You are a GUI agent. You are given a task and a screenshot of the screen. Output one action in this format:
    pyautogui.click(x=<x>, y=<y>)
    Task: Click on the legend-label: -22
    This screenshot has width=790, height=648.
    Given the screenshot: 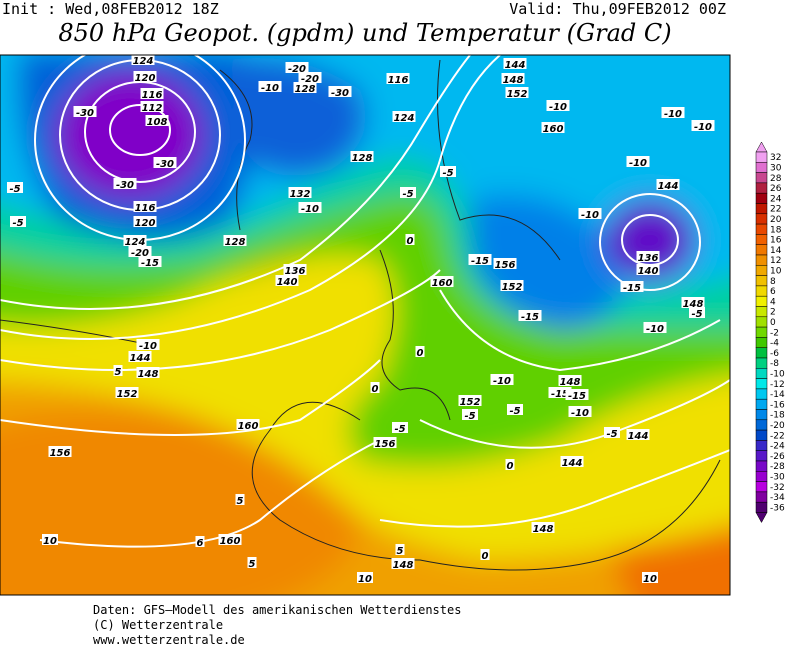 What is the action you would take?
    pyautogui.click(x=777, y=436)
    